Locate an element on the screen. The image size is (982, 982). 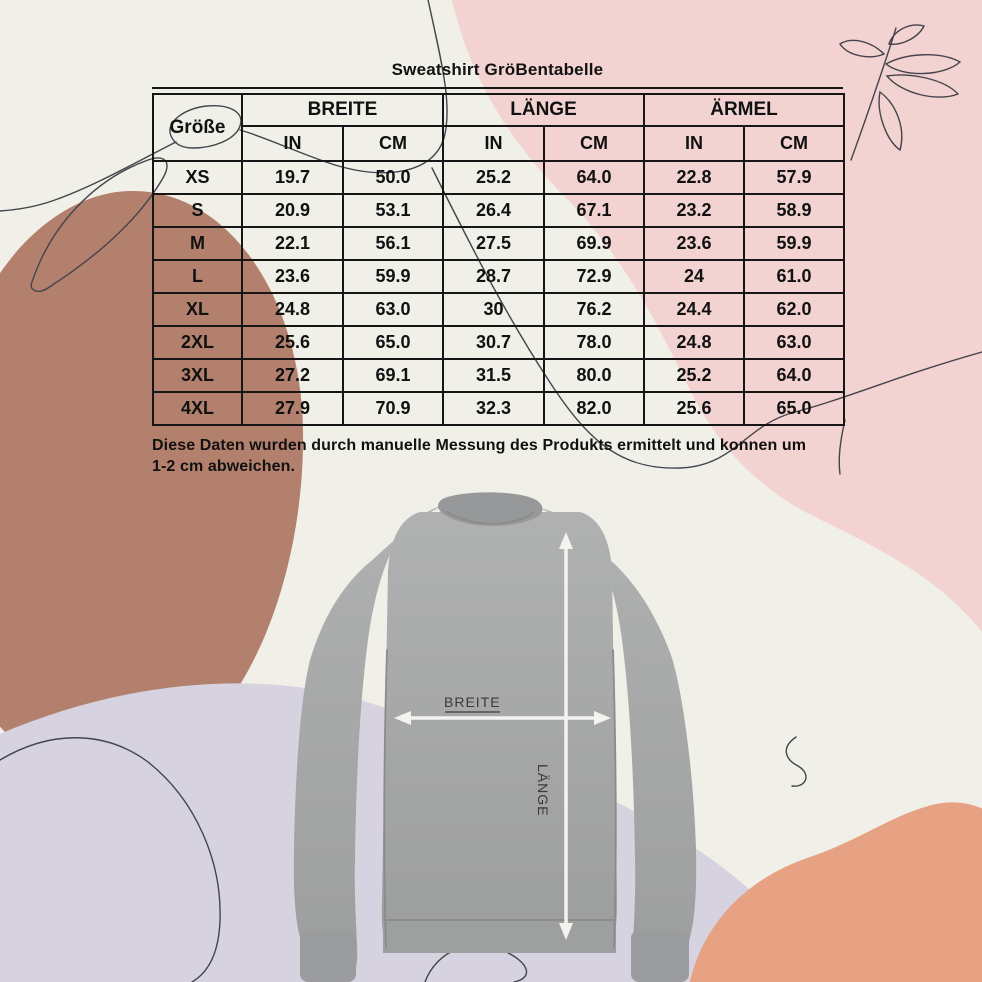
measurement-cell: 28.7 is located at coordinates (493, 276).